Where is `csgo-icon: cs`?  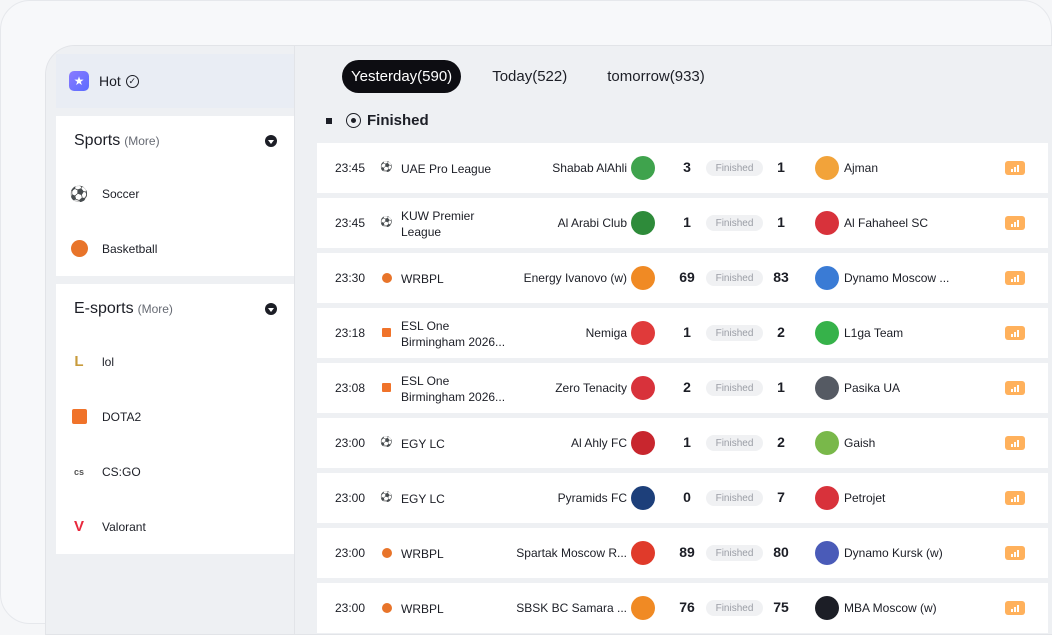
csgo-icon: cs is located at coordinates (78, 471).